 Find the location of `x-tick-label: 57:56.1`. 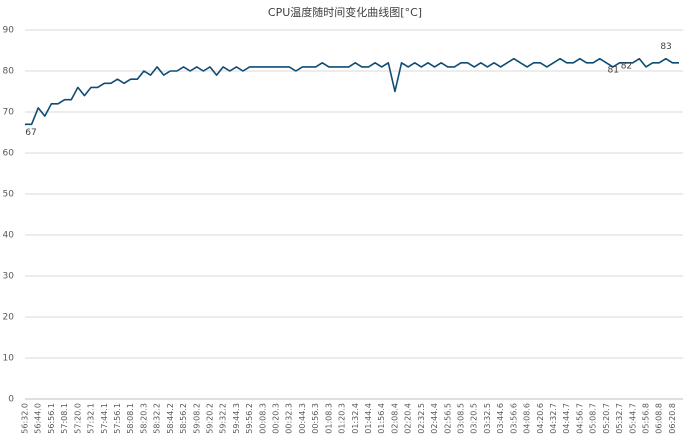

x-tick-label: 57:56.1 is located at coordinates (117, 418).